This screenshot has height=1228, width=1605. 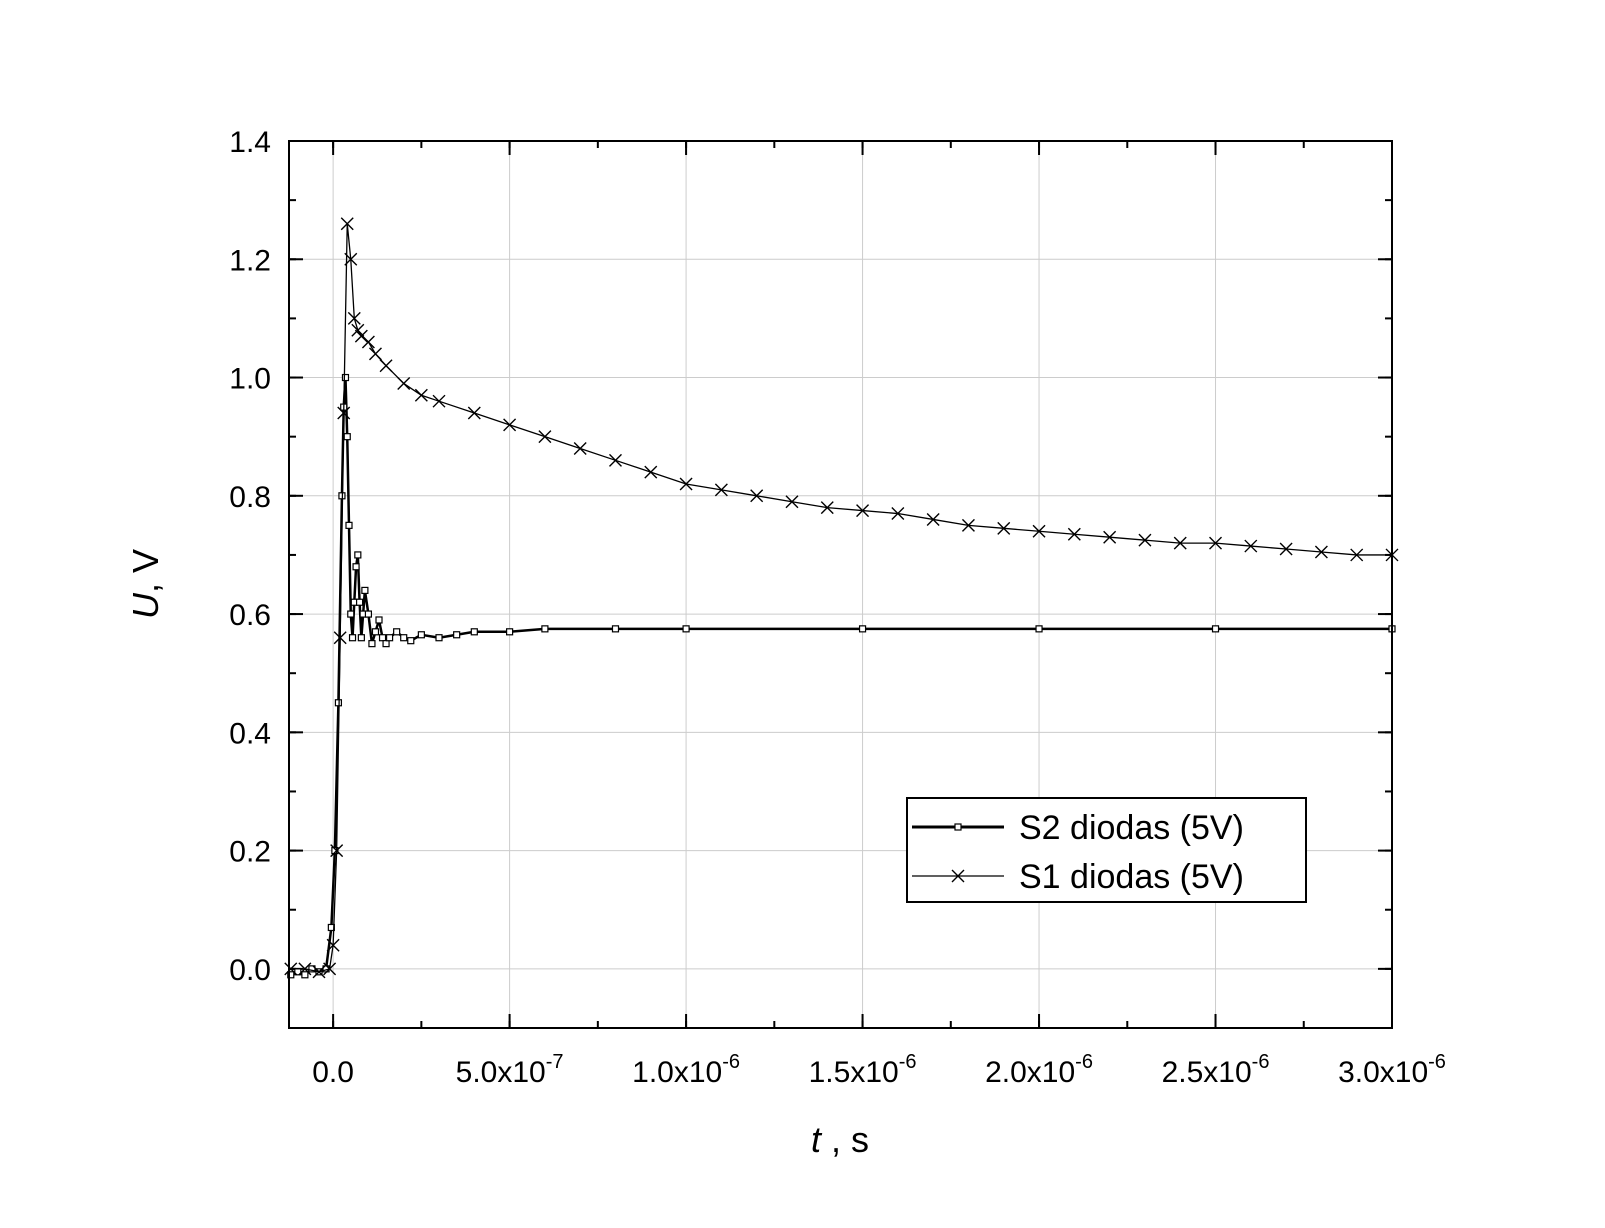 I want to click on legend-item-2: S1 diodas (5V), so click(x=1078, y=877).